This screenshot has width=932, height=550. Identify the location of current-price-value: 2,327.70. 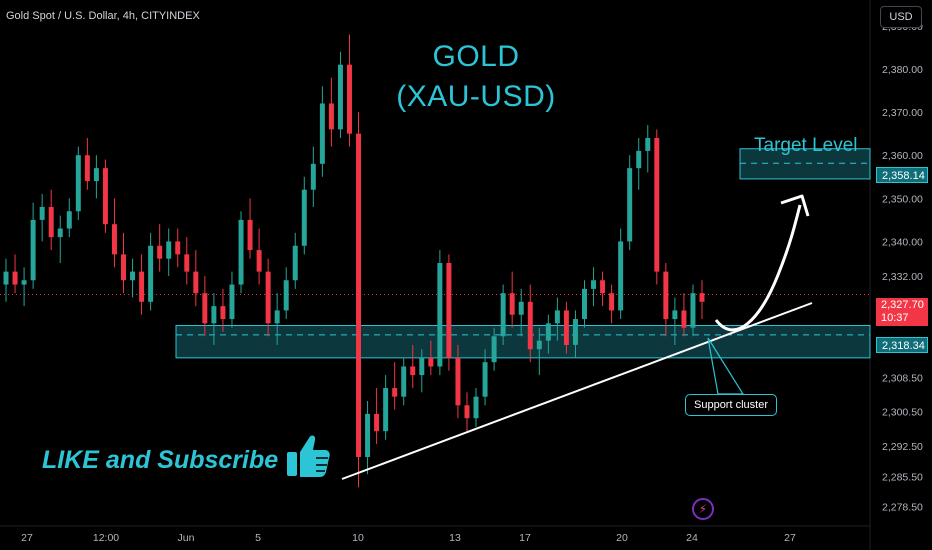
(902, 305).